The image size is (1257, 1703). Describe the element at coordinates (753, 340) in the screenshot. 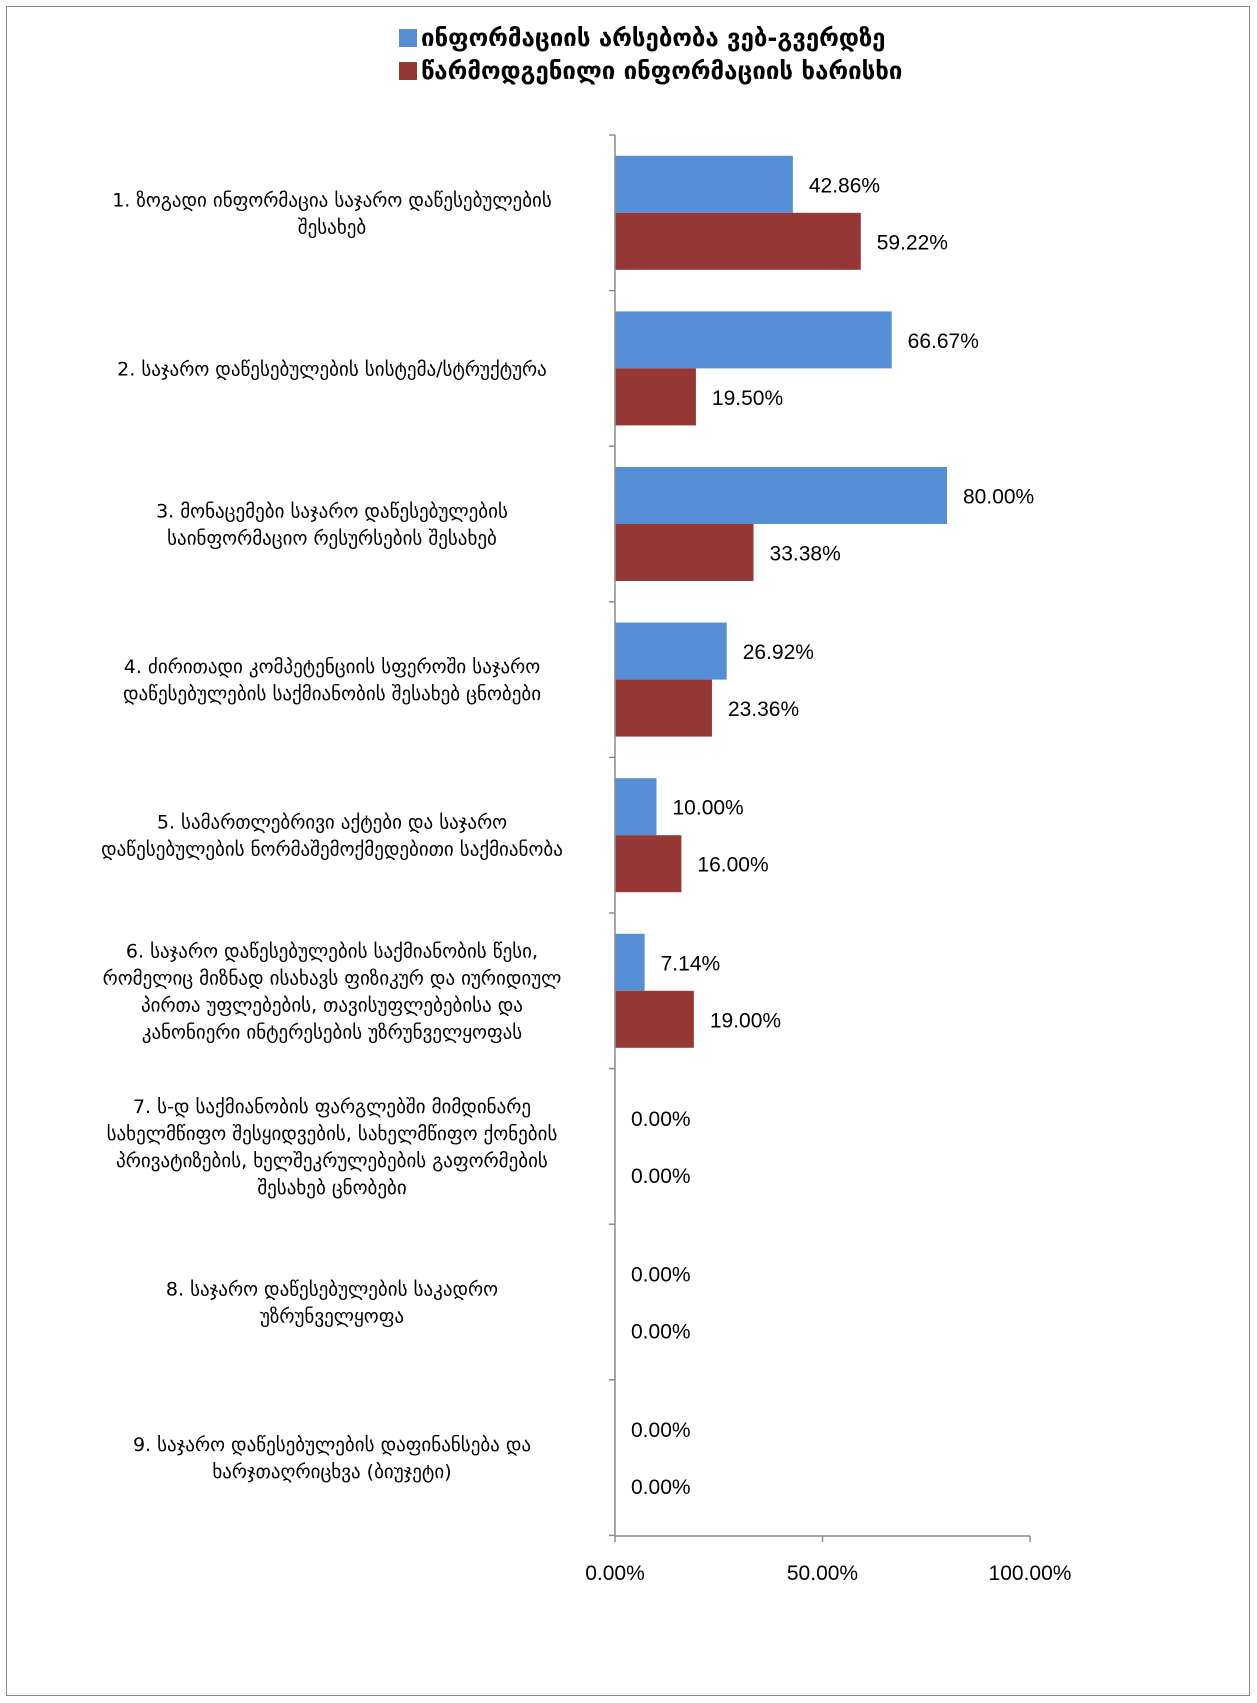

I see `bar-s1-c2` at that location.